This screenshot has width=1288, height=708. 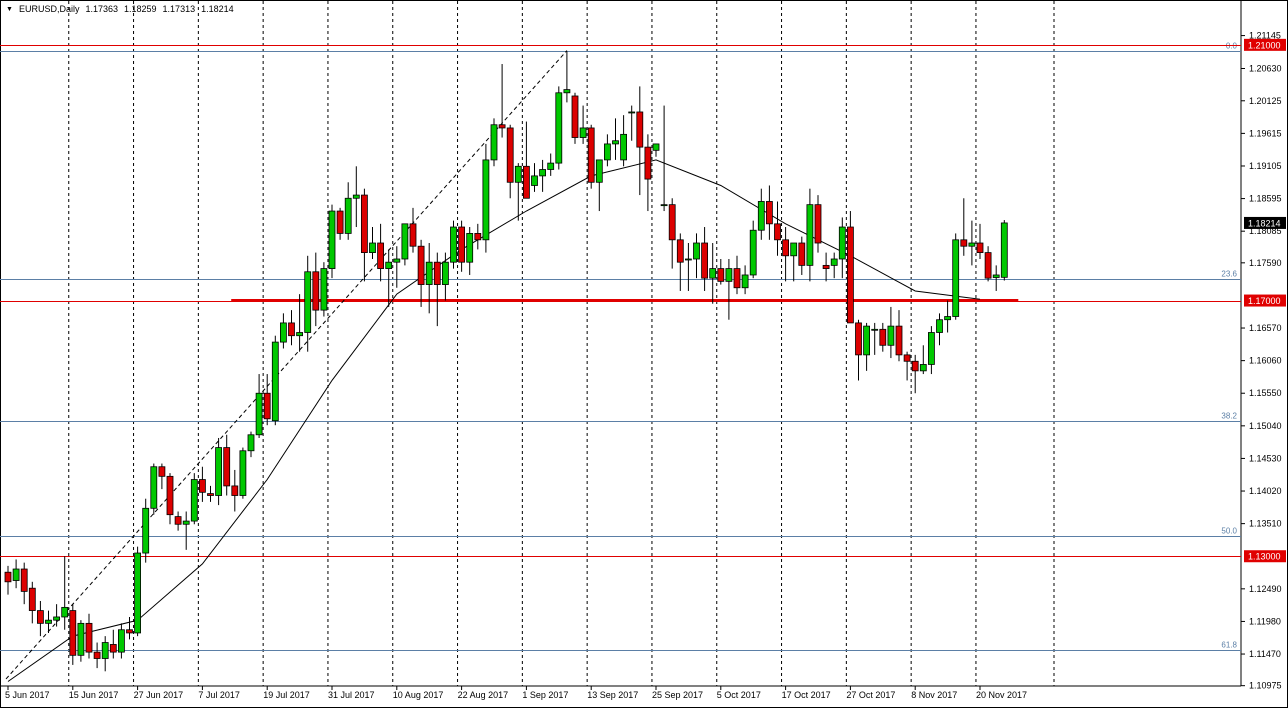 I want to click on current-price-box, so click(x=1265, y=222).